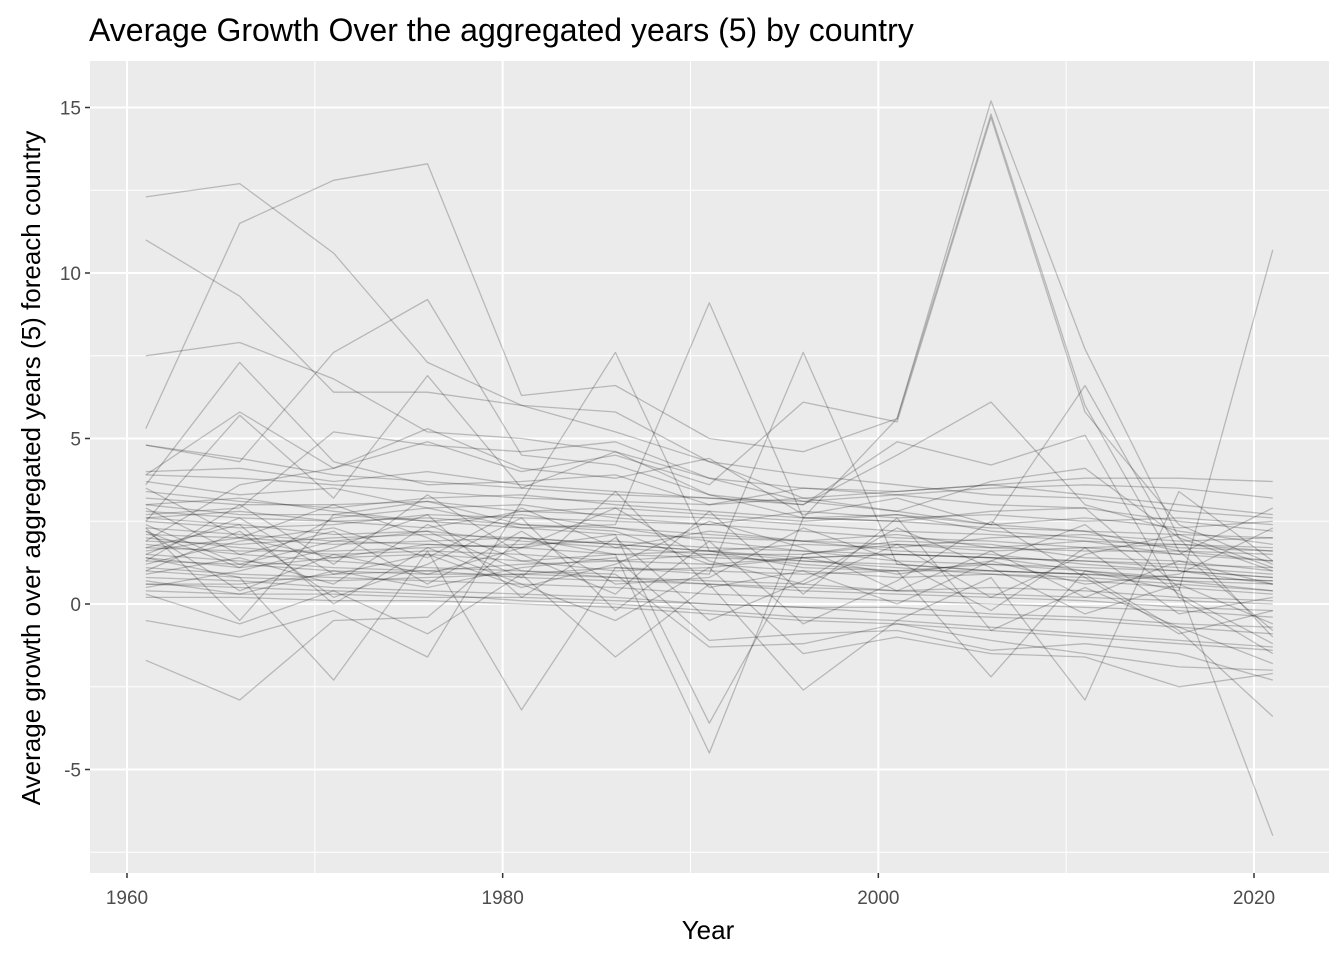  I want to click on x-tick-label: 1960, so click(127, 898).